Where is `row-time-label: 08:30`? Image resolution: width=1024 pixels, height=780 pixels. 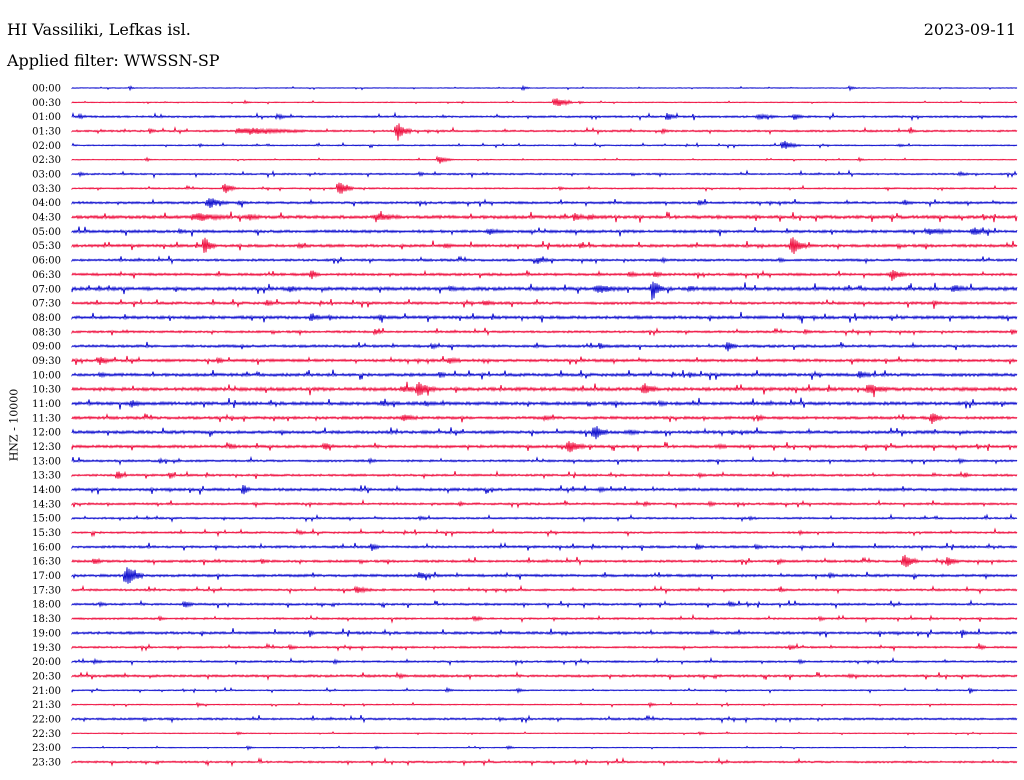
row-time-label: 08:30 is located at coordinates (46, 332).